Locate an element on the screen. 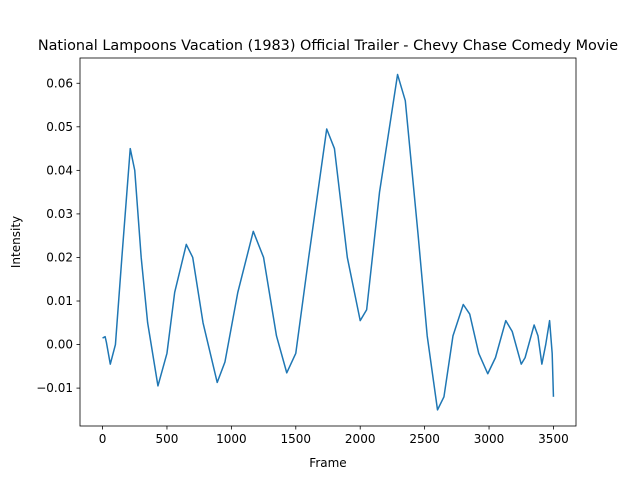 This screenshot has width=640, height=480. y-tick-label: 0.05 is located at coordinates (59, 127).